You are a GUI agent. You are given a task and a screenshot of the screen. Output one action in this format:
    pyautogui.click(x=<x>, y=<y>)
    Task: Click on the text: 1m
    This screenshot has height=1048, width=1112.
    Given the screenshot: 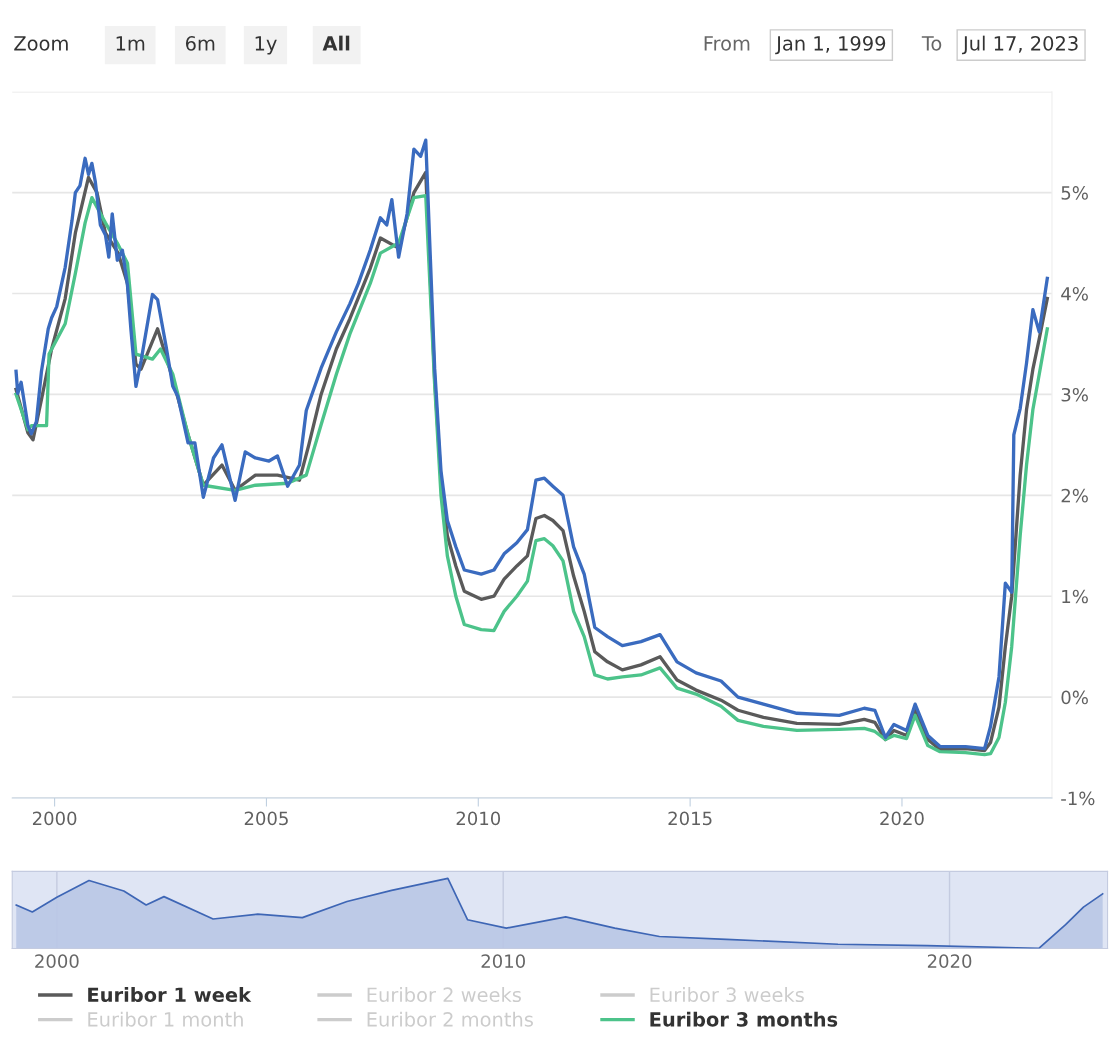 What is the action you would take?
    pyautogui.click(x=130, y=43)
    